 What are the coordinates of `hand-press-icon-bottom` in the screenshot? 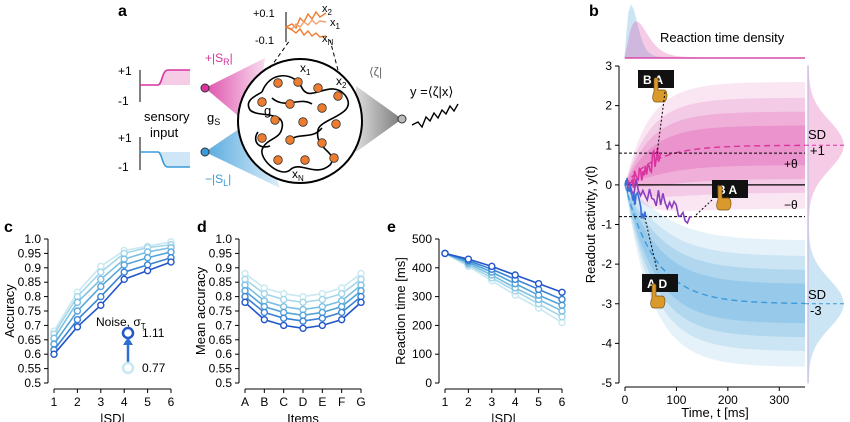 It's located at (658, 296).